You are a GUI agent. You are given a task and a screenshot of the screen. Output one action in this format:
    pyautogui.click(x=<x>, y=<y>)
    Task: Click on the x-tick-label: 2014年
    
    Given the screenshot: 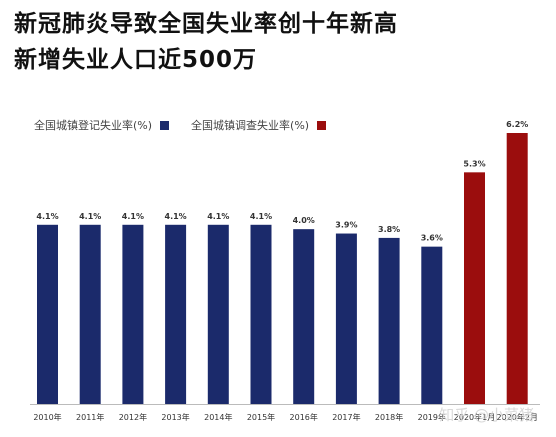 What is the action you would take?
    pyautogui.click(x=218, y=417)
    